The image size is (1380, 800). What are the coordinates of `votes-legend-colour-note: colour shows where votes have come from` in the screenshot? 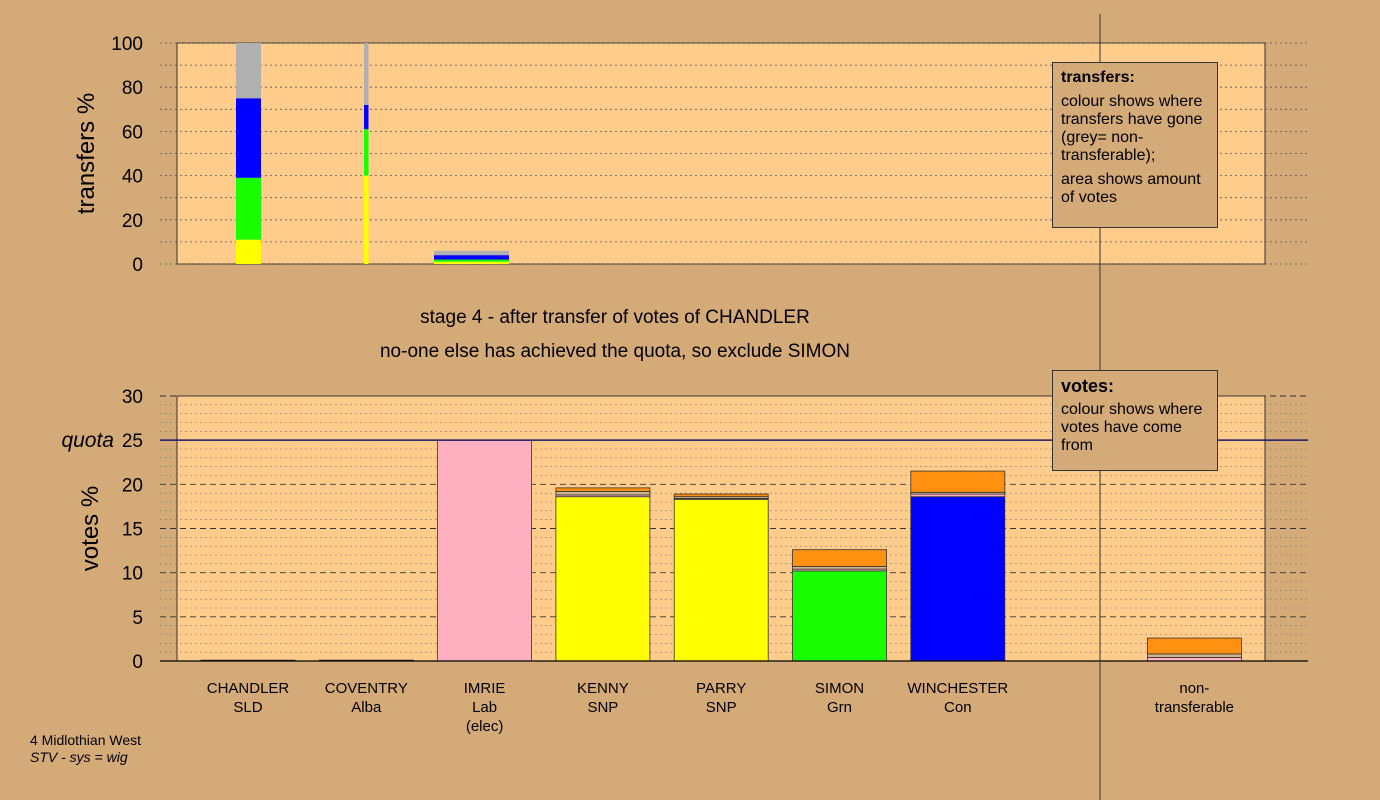 It's located at (1132, 427).